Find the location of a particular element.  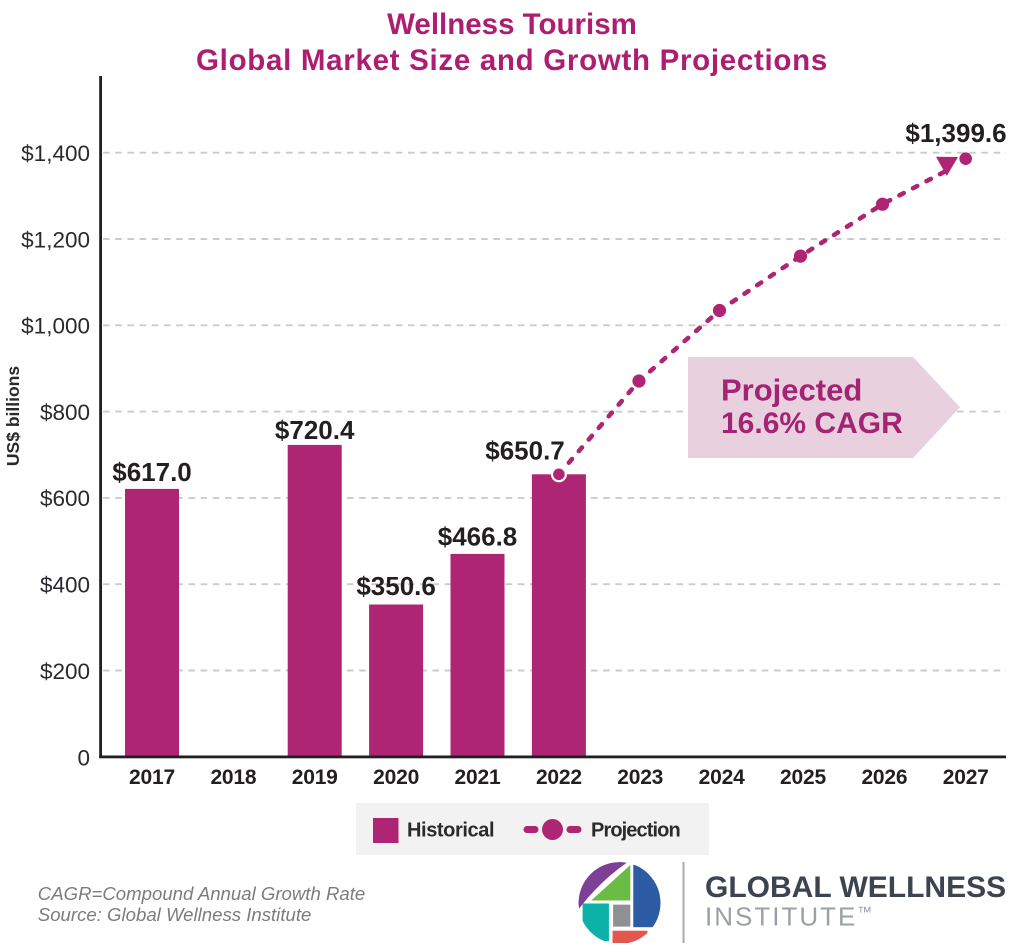

svg-text: $466.8 is located at coordinates (478, 537).